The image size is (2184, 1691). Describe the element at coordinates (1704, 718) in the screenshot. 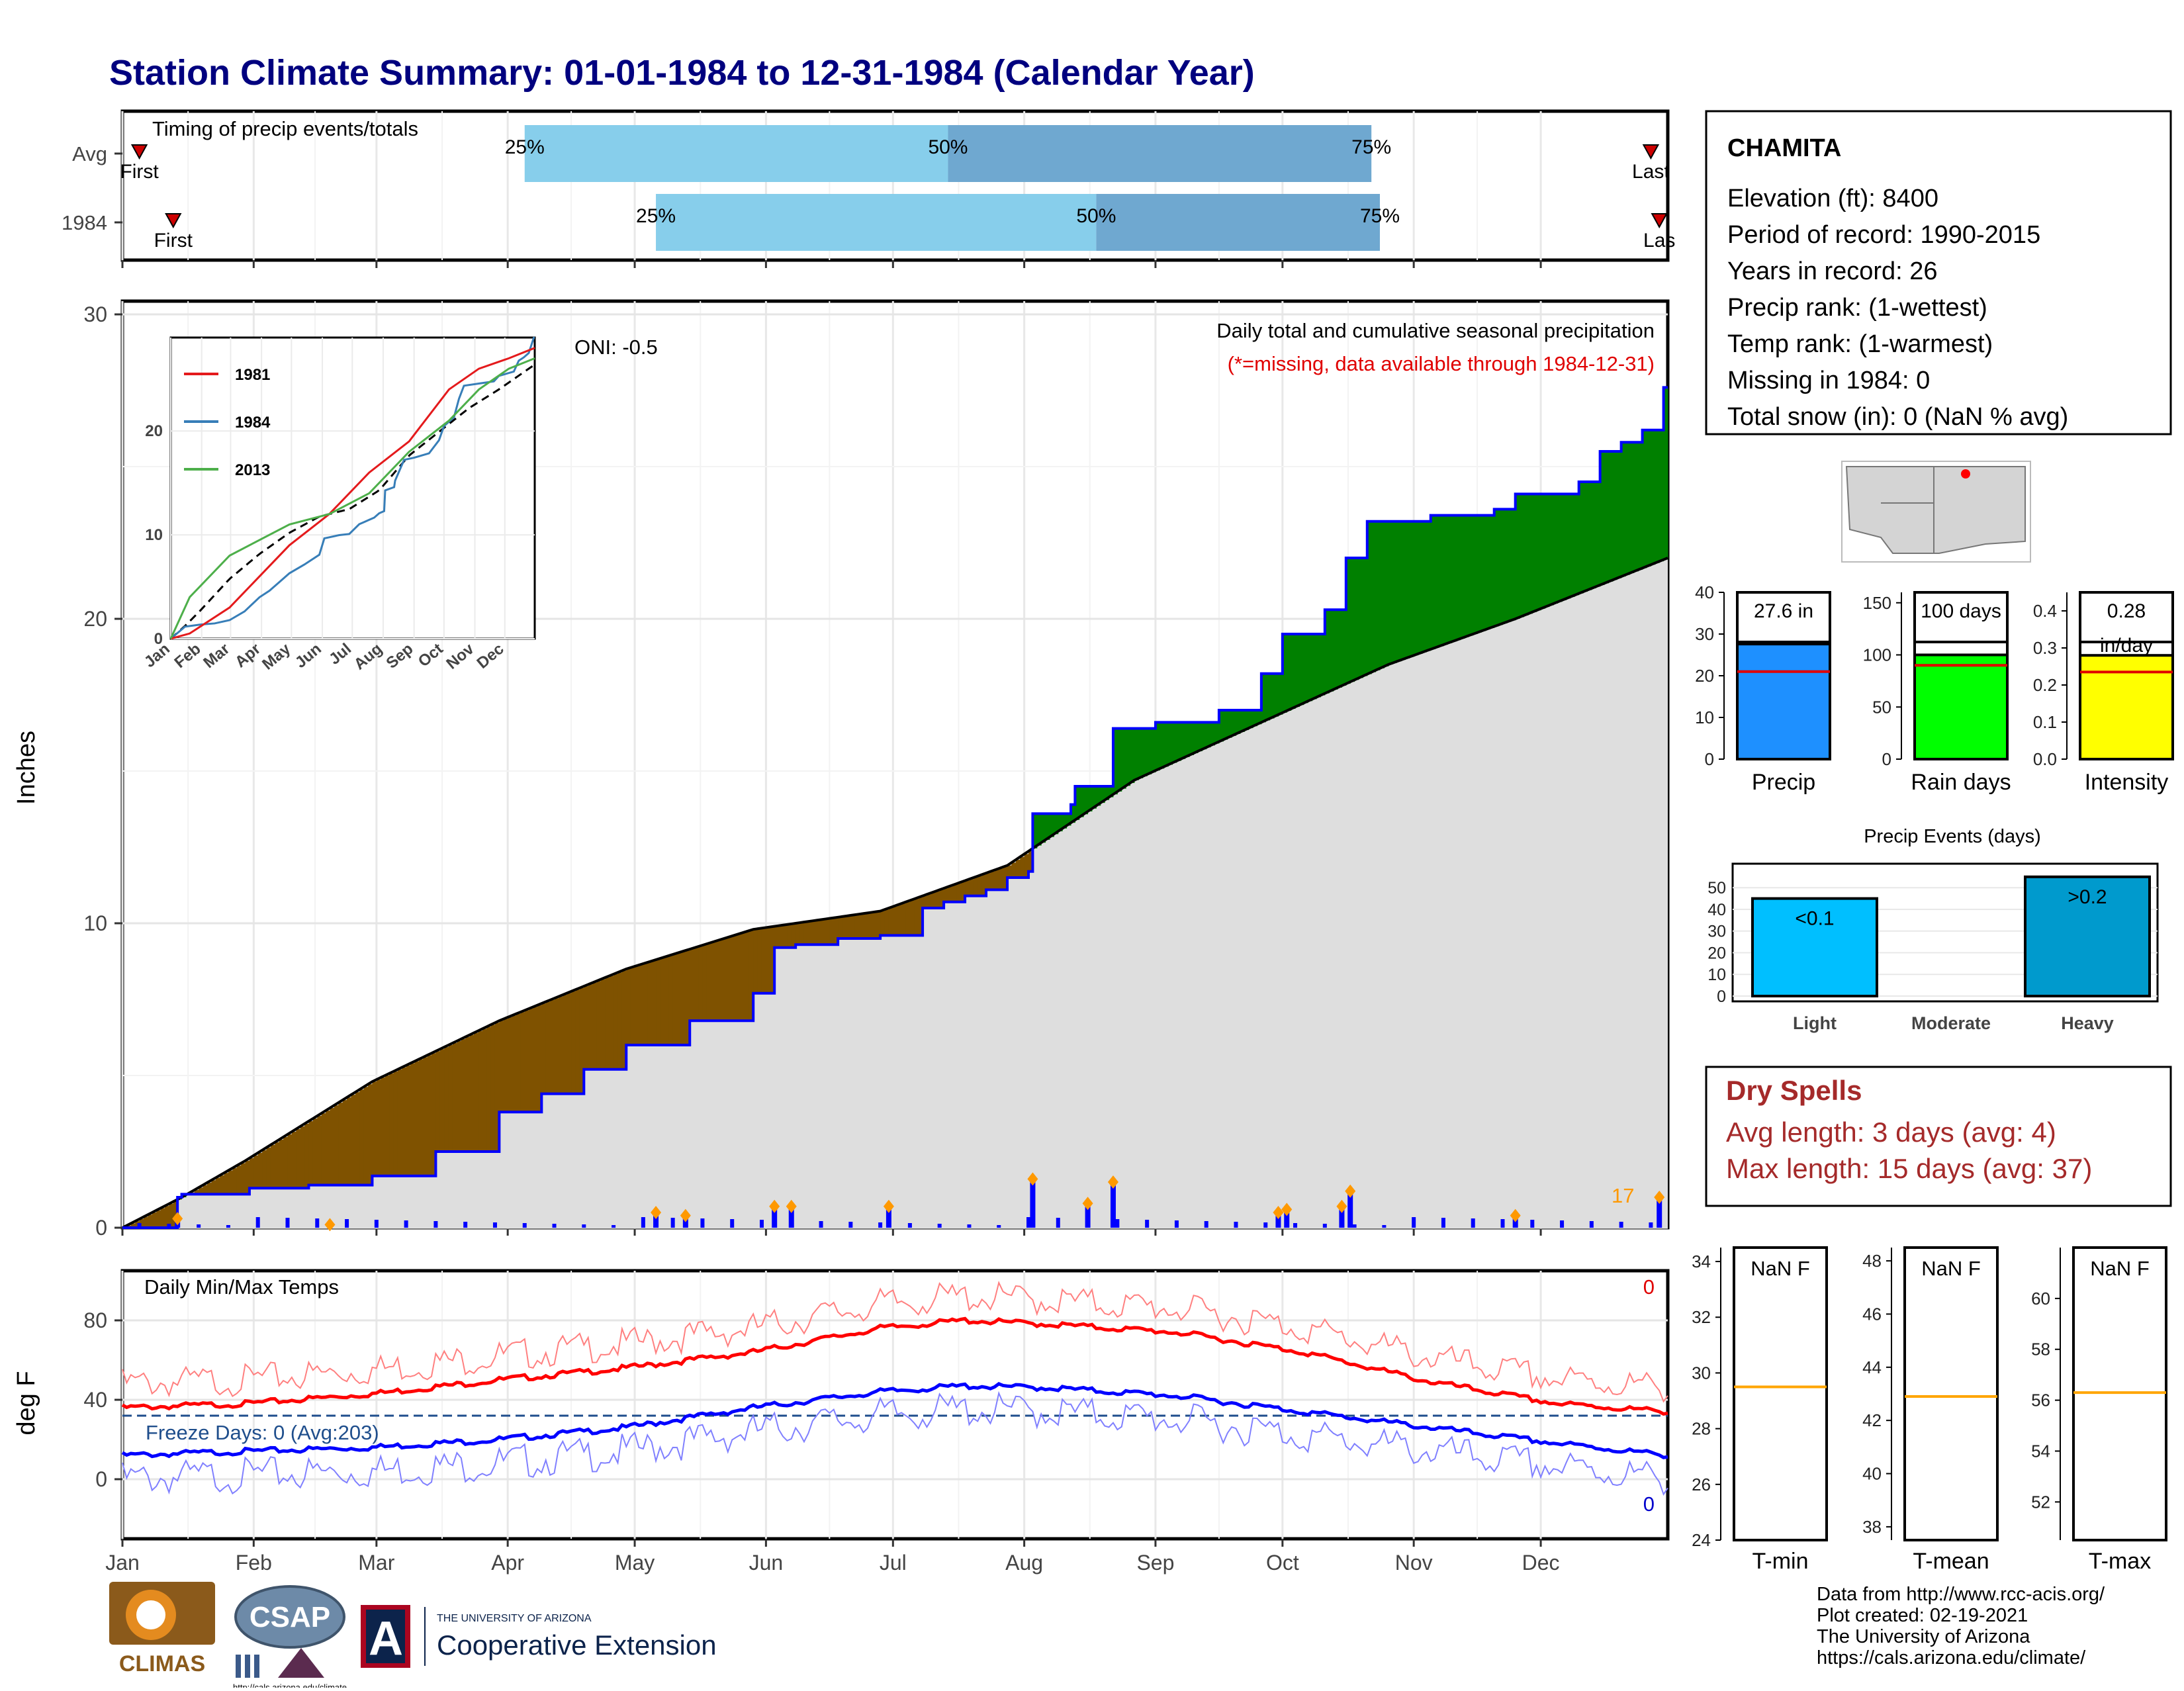

I see `summary-axis-tick-label: 10` at that location.